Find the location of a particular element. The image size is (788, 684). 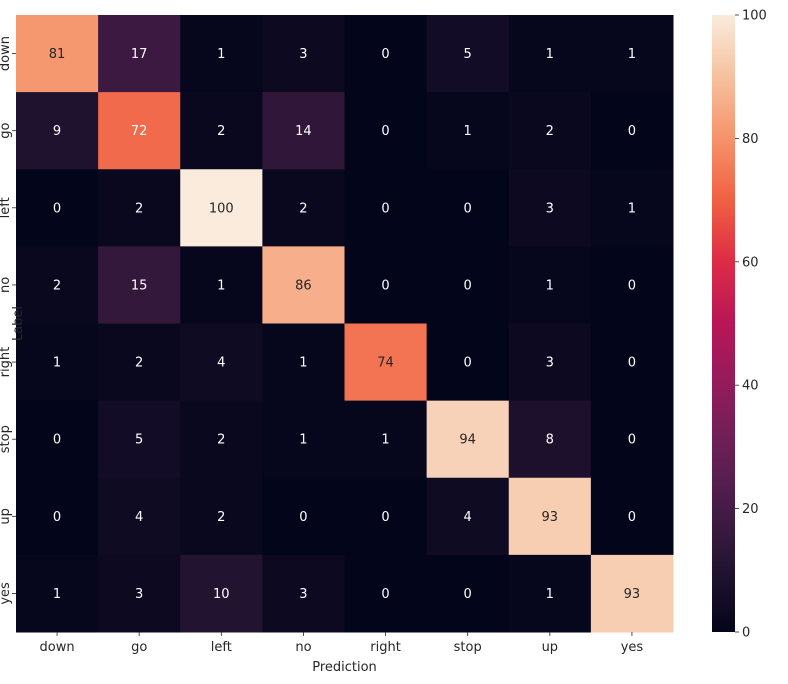

x-tick-label: stop is located at coordinates (468, 647).